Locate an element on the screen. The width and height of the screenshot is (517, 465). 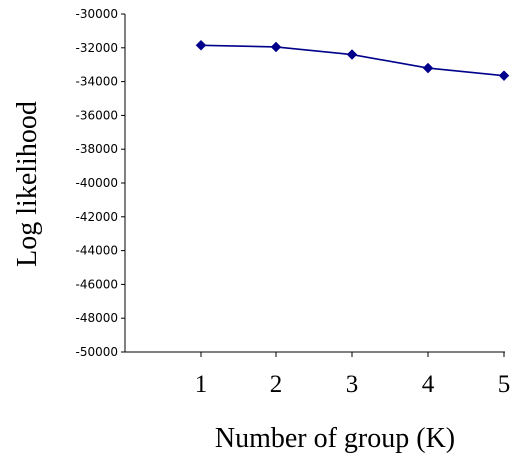
y-tick-label: -32000 is located at coordinates (96, 48).